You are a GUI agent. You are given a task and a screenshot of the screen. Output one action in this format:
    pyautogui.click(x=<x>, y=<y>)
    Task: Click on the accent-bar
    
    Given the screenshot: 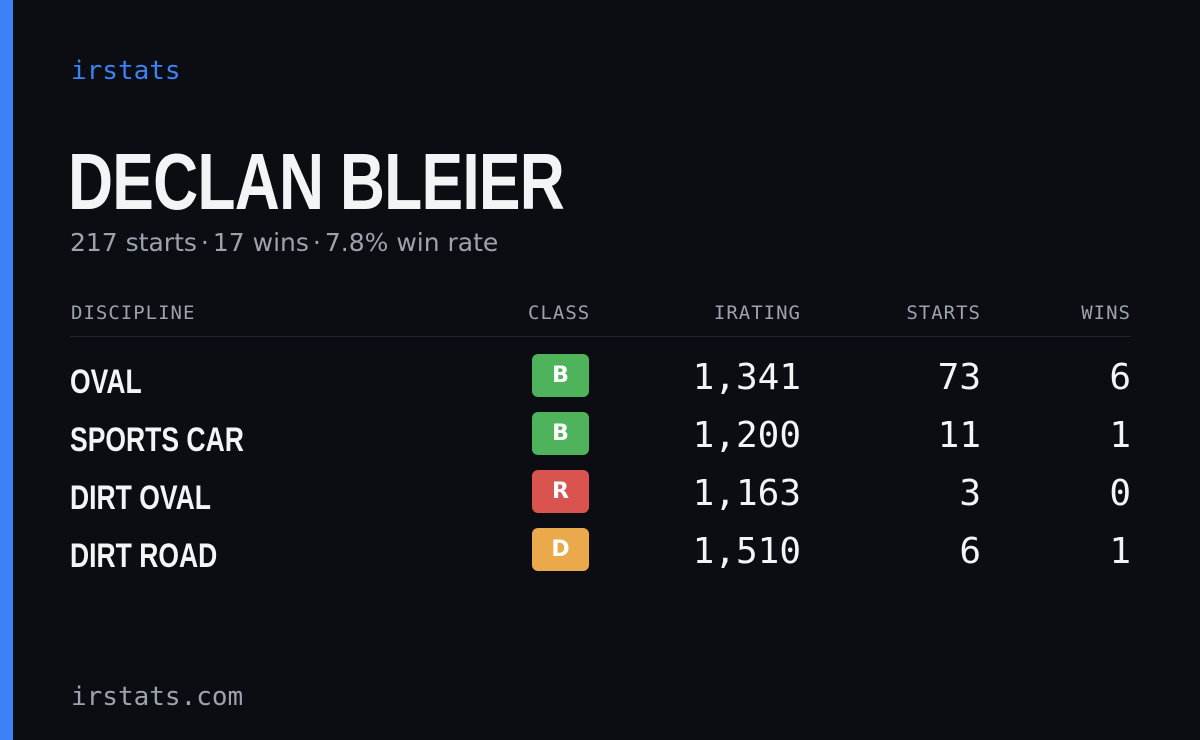 What is the action you would take?
    pyautogui.click(x=6, y=370)
    